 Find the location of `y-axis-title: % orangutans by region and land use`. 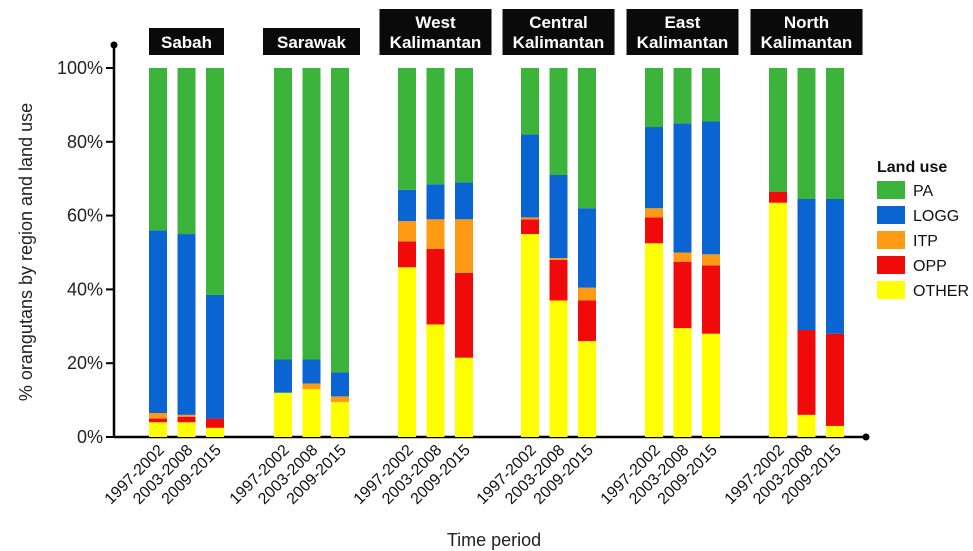

y-axis-title: % orangutans by region and land use is located at coordinates (26, 252).